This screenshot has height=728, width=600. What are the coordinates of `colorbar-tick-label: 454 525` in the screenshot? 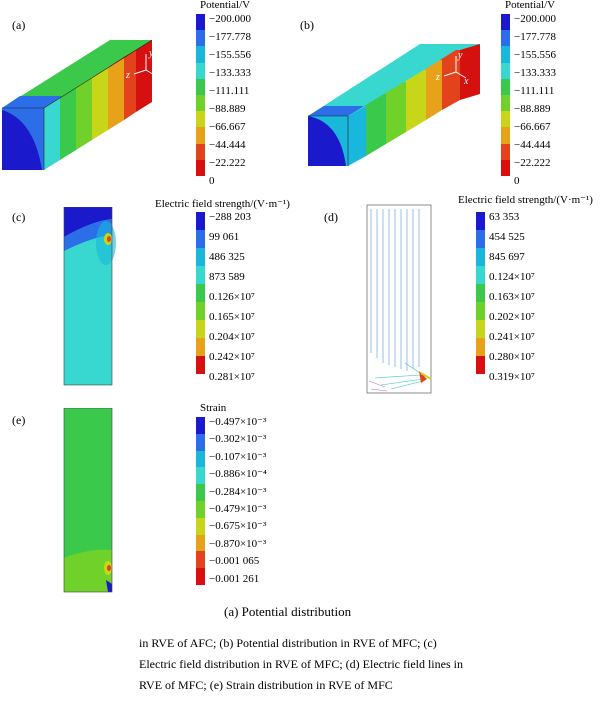 It's located at (507, 237).